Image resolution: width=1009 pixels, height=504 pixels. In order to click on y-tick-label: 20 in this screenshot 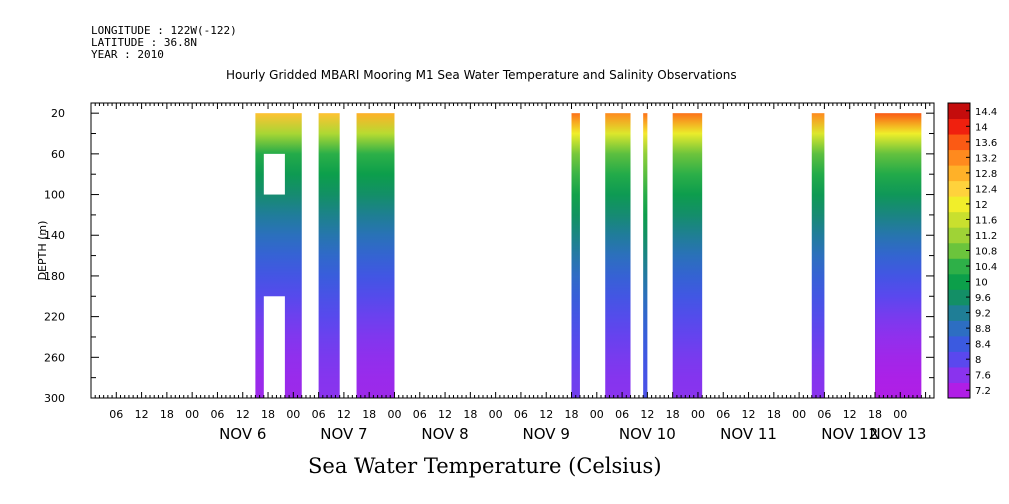, I will do `click(58, 113)`.